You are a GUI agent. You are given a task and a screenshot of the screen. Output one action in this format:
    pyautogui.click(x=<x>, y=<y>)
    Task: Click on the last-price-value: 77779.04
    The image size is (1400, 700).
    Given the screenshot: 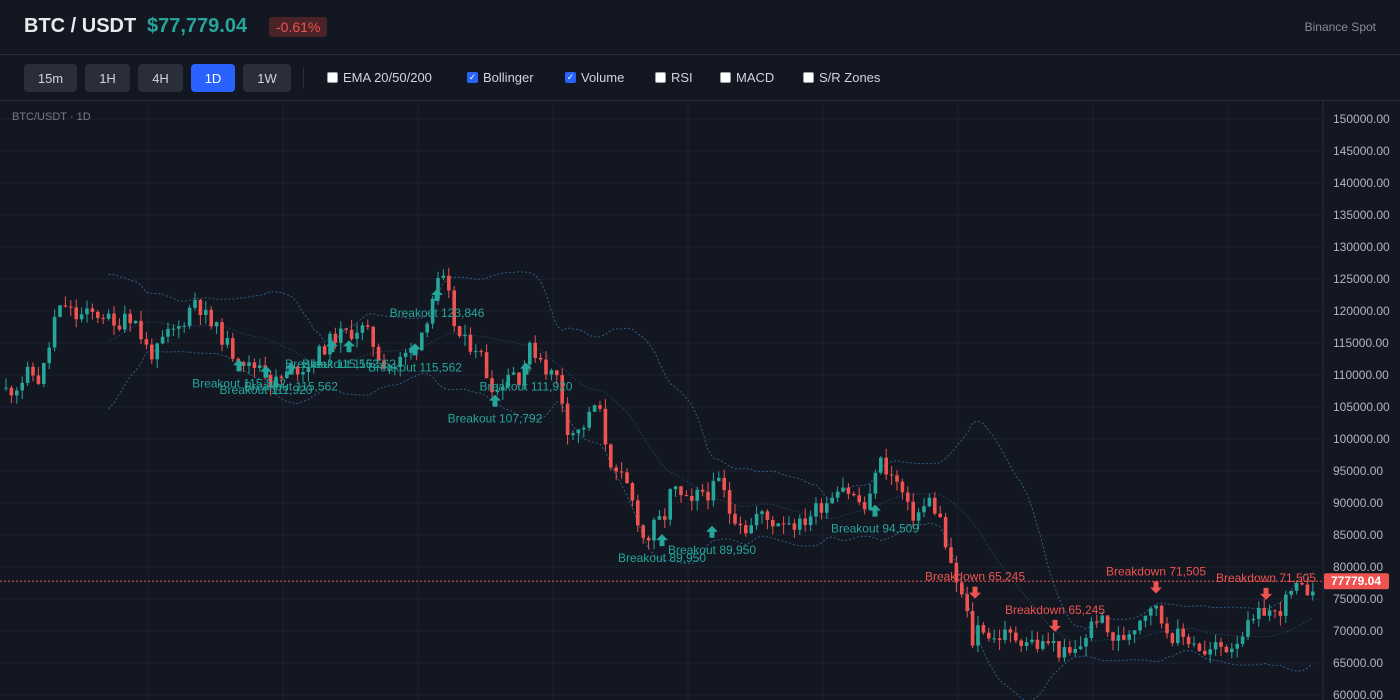 What is the action you would take?
    pyautogui.click(x=1356, y=581)
    